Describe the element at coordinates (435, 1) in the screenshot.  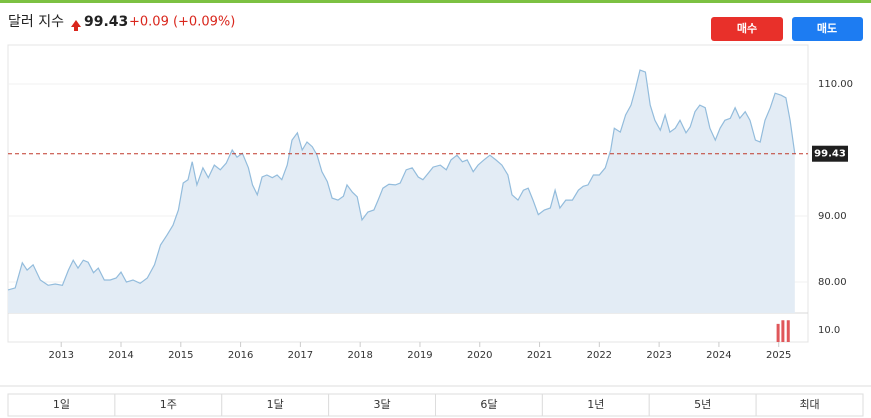
I see `top-accent` at that location.